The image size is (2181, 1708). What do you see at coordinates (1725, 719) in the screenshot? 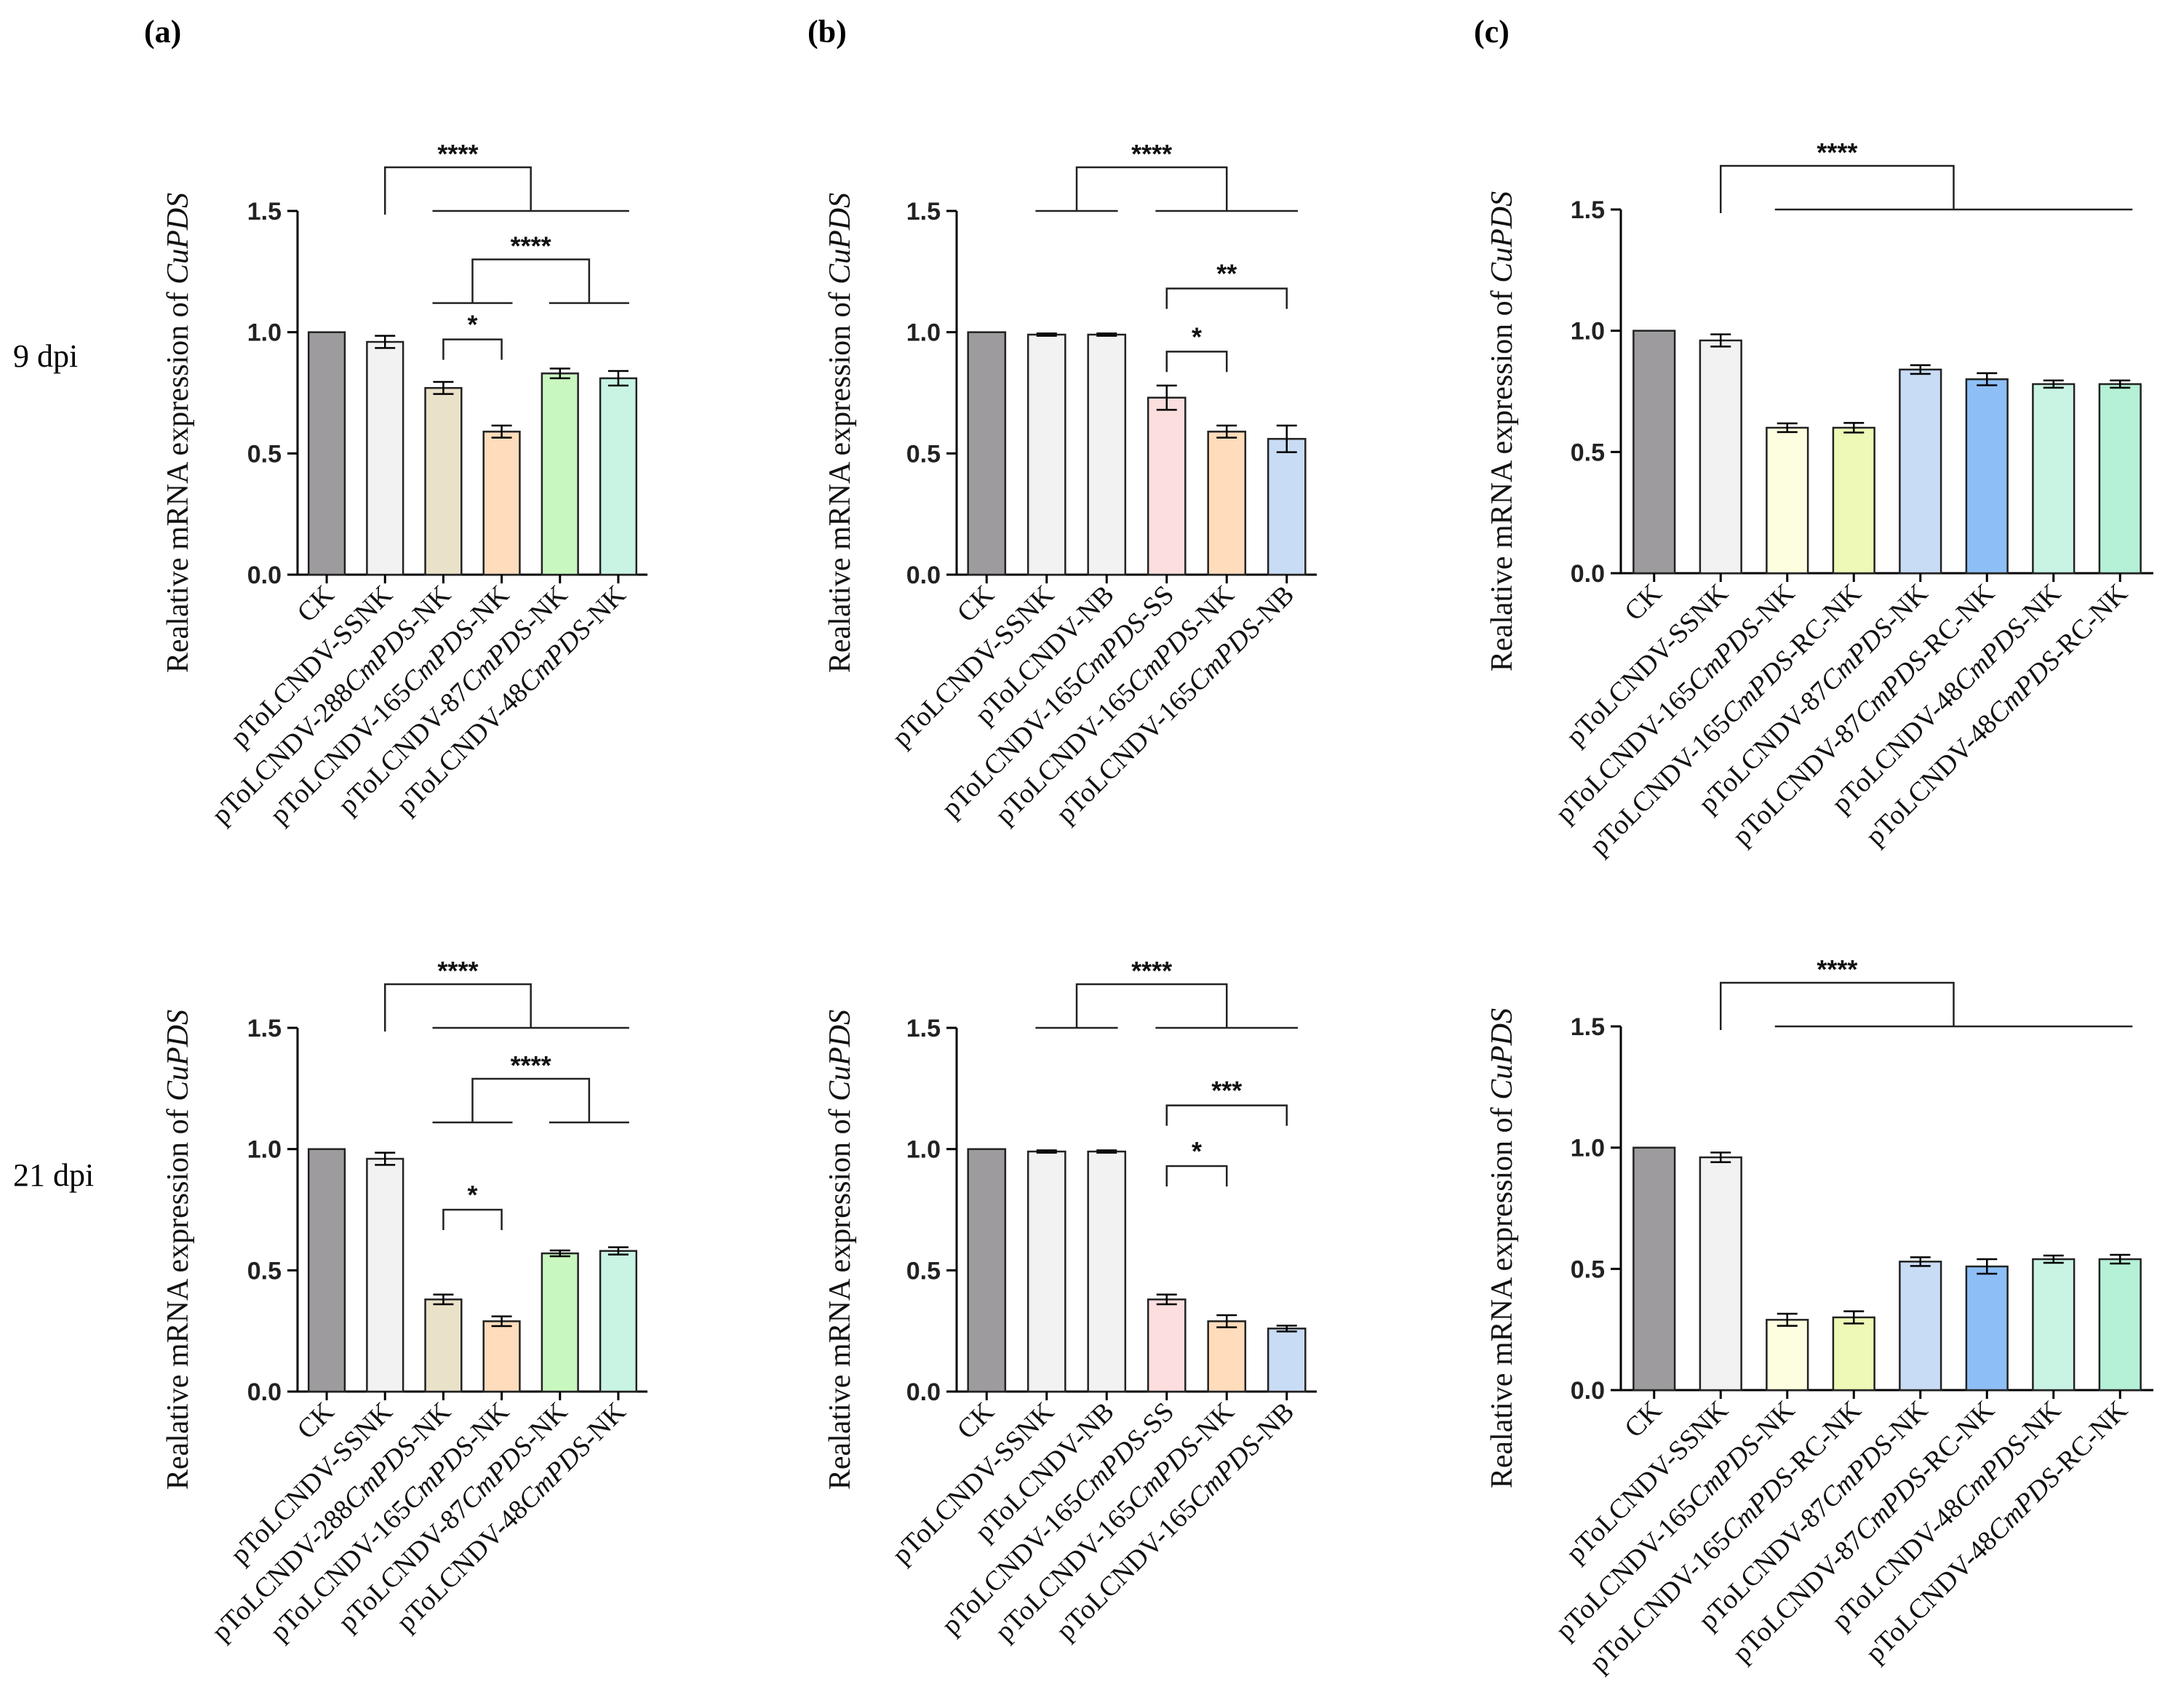
I see `x-tick-label: pToLCNDV-165CmPDS-RC-NK` at bounding box center [1725, 719].